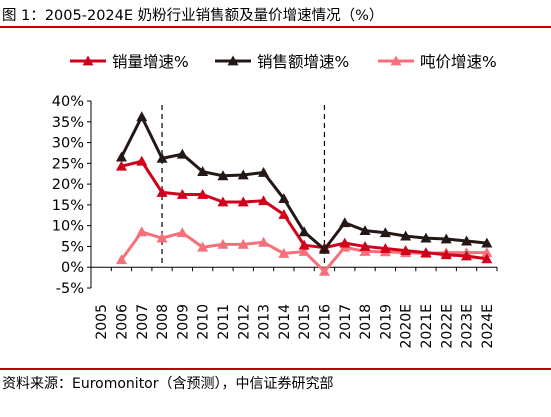 The image size is (551, 417). Describe the element at coordinates (468, 326) in the screenshot. I see `x-tick-label: 2023E` at that location.